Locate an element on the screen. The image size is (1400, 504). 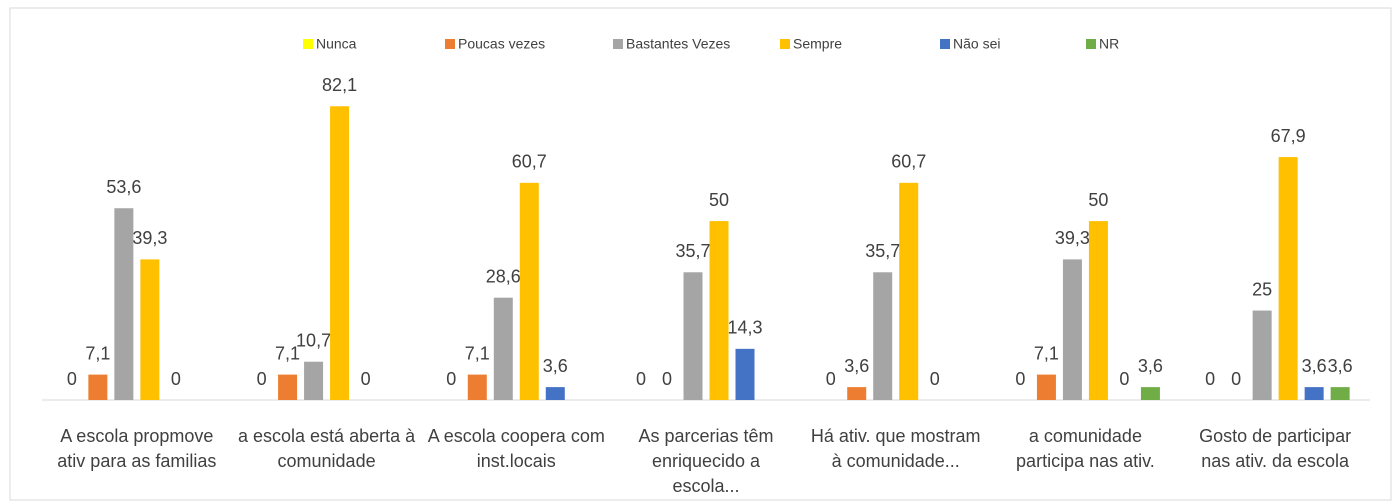
legend-item: Bastantes Vezes is located at coordinates (671, 44).